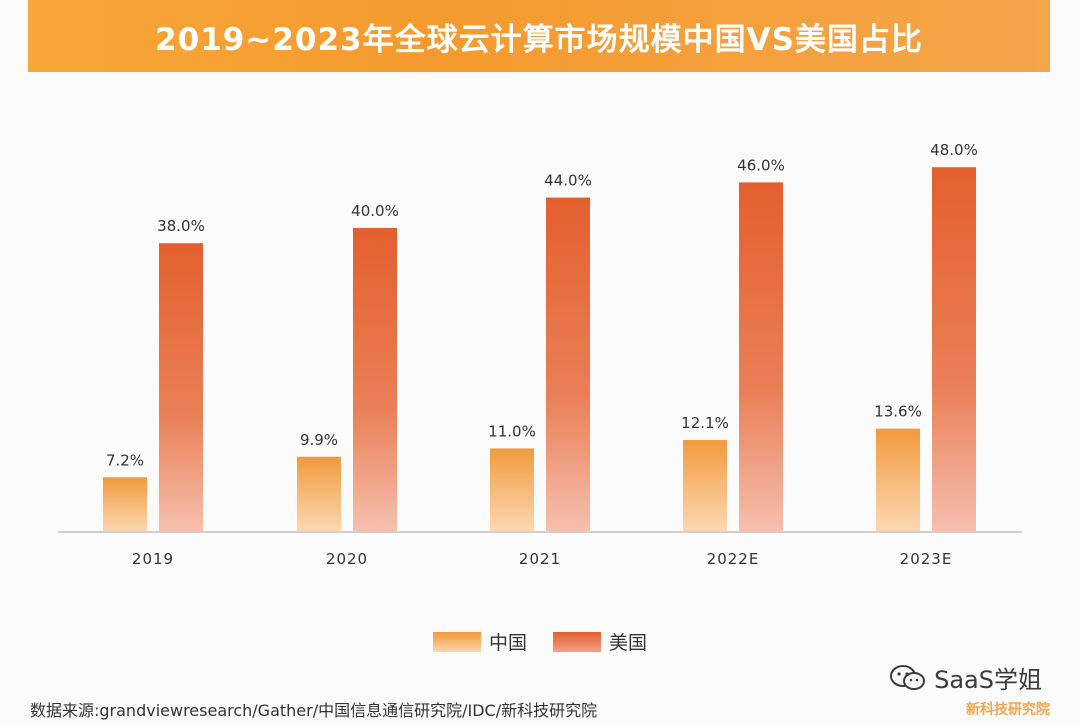 The height and width of the screenshot is (725, 1080). I want to click on watermark: SaaS学姐, so click(965, 677).